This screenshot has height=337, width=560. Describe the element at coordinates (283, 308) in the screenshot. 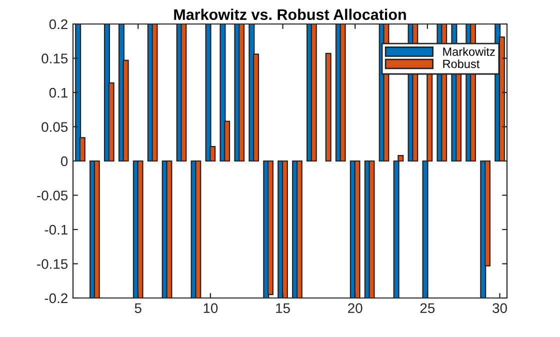

I see `x-tick-label: 15` at that location.